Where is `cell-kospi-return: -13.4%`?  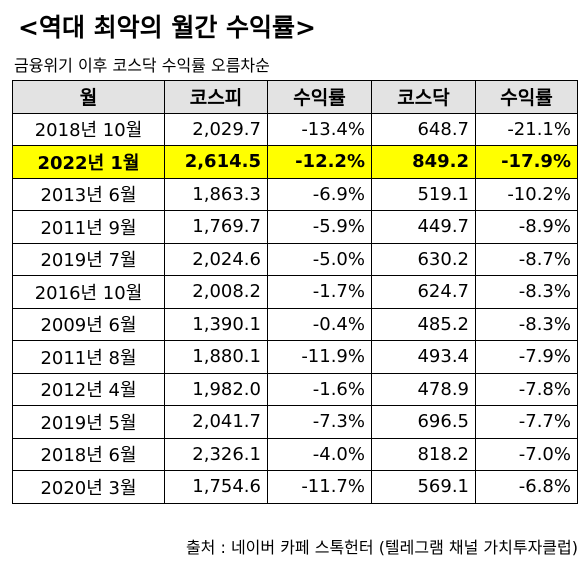 cell-kospi-return: -13.4% is located at coordinates (319, 129).